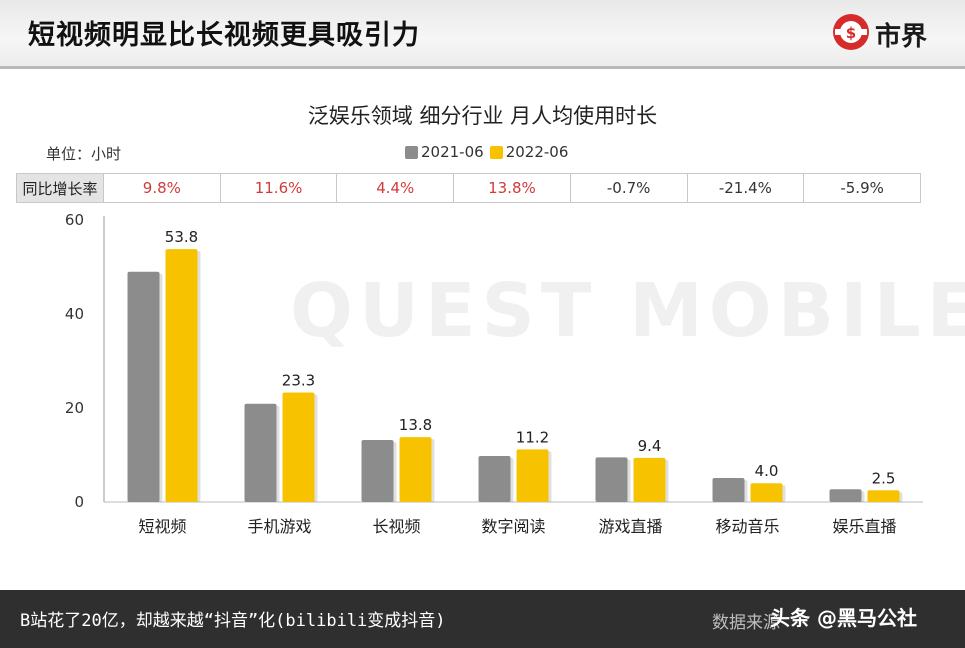 The height and width of the screenshot is (648, 965). Describe the element at coordinates (74, 220) in the screenshot. I see `y-tick-label: 60` at that location.